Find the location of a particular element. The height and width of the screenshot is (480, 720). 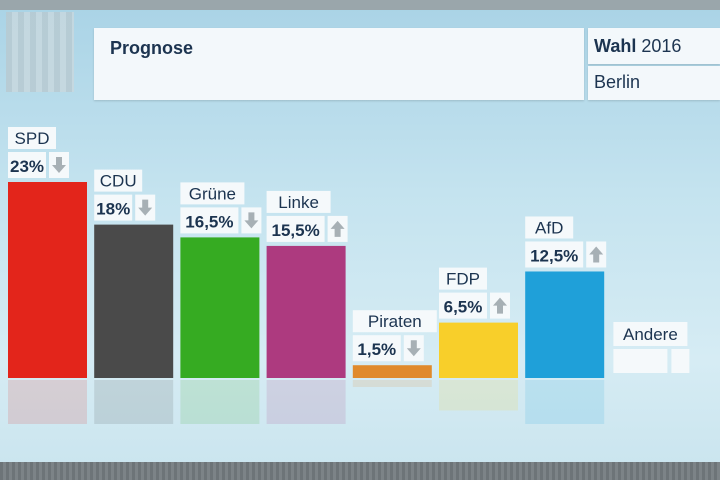

bottom-bar is located at coordinates (360, 471).